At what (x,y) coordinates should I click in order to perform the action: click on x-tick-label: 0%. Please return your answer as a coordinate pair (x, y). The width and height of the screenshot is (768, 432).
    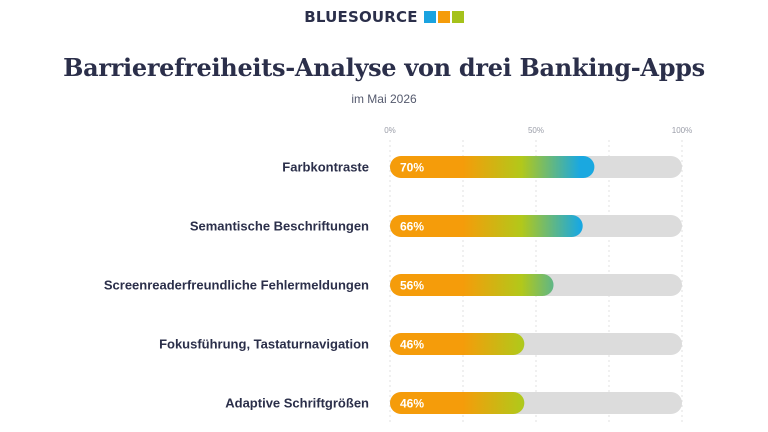
    Looking at the image, I should click on (390, 130).